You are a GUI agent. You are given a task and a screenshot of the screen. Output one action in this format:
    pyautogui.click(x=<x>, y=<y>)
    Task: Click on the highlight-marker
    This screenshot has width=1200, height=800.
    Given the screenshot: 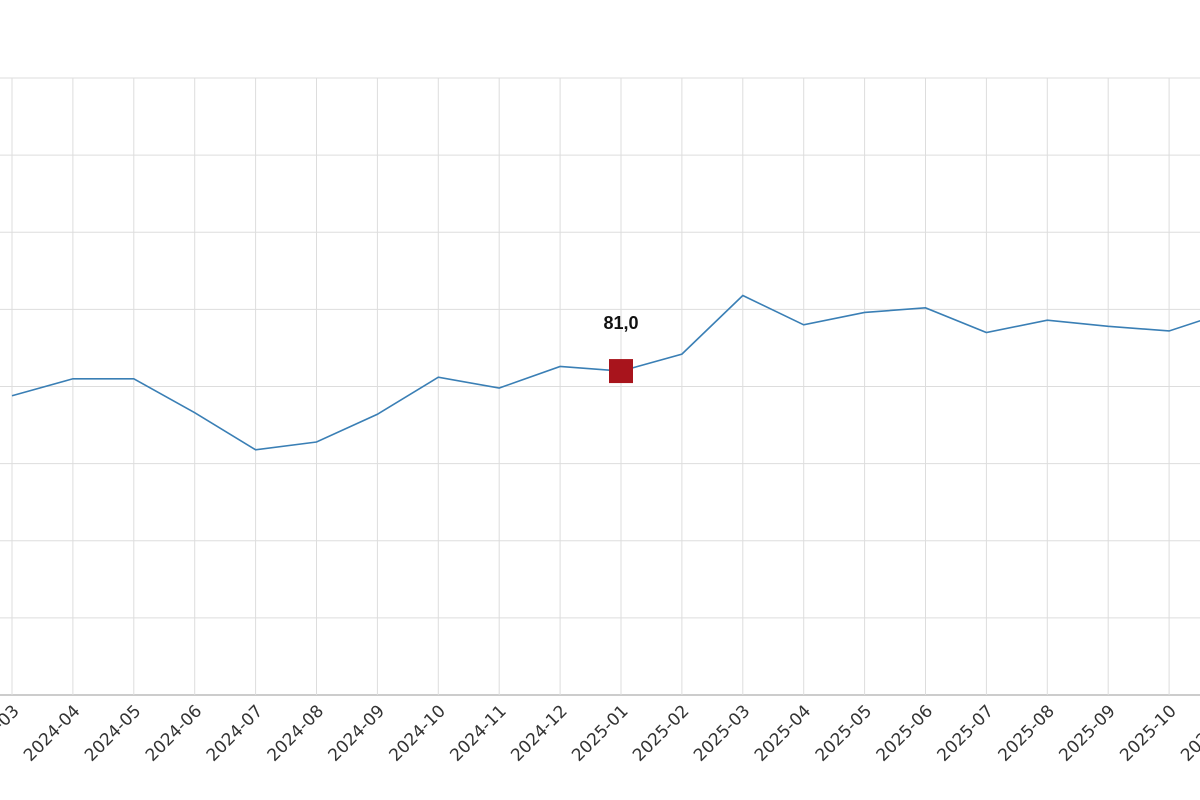 What is the action you would take?
    pyautogui.click(x=621, y=371)
    